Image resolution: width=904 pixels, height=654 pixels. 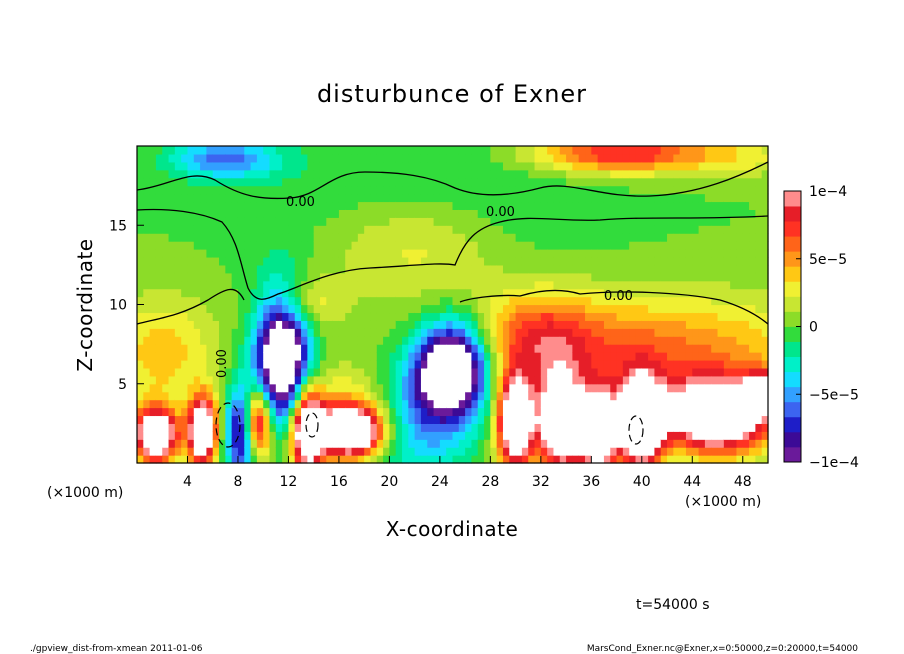 I want to click on colorbar-swatch, so click(x=792, y=214).